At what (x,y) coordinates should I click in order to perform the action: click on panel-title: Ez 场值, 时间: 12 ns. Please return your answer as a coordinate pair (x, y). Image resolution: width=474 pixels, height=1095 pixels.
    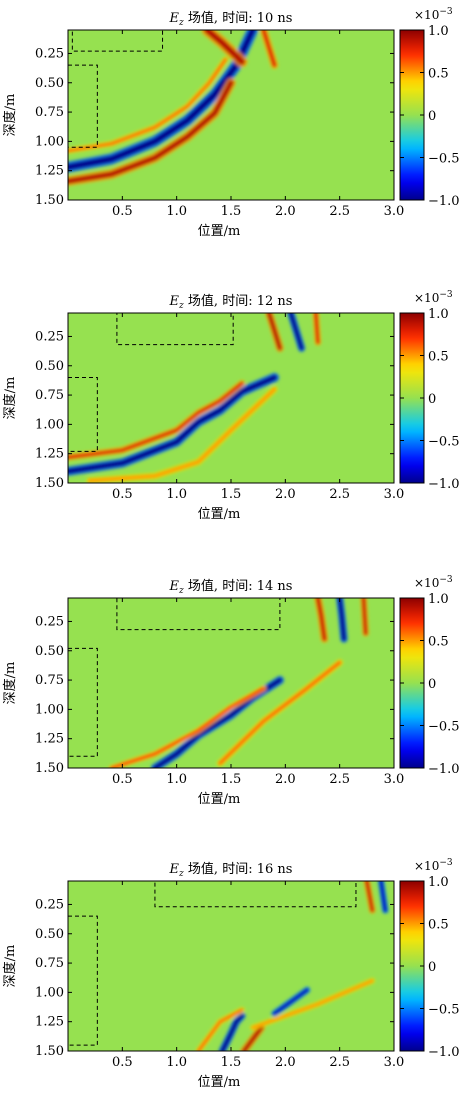
    Looking at the image, I should click on (231, 302).